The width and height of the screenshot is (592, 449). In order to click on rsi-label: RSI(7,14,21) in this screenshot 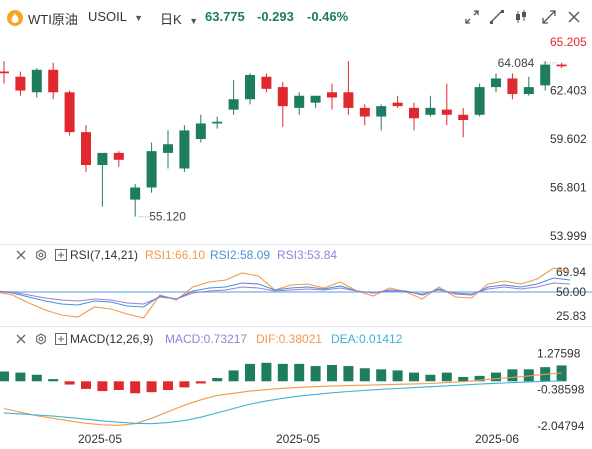, I will do `click(104, 255)`.